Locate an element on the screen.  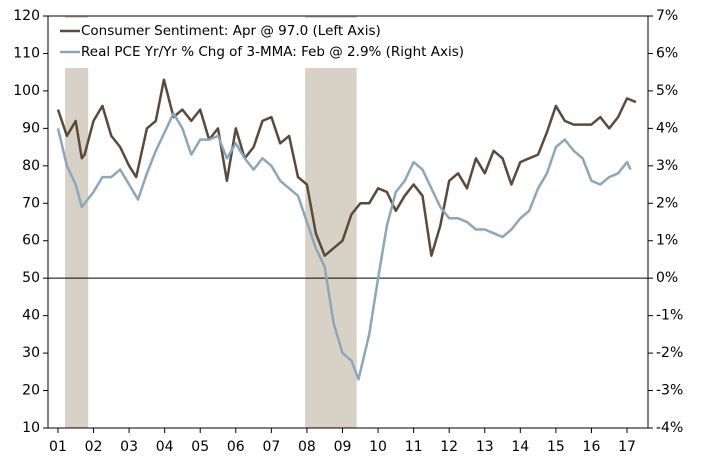
legend-box is located at coordinates (313, 43).